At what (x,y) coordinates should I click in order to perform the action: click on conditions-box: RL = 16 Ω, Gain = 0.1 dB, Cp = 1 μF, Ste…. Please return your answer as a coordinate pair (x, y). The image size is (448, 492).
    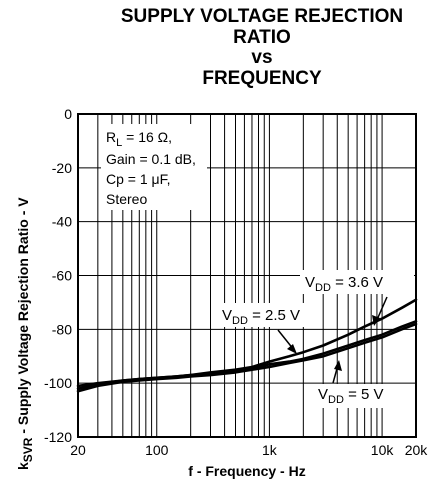
    Looking at the image, I should click on (154, 167).